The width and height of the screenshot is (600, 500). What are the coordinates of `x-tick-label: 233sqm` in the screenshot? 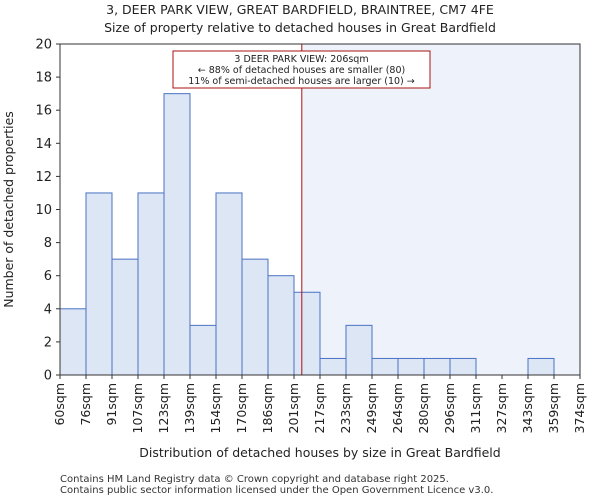 It's located at (345, 408).